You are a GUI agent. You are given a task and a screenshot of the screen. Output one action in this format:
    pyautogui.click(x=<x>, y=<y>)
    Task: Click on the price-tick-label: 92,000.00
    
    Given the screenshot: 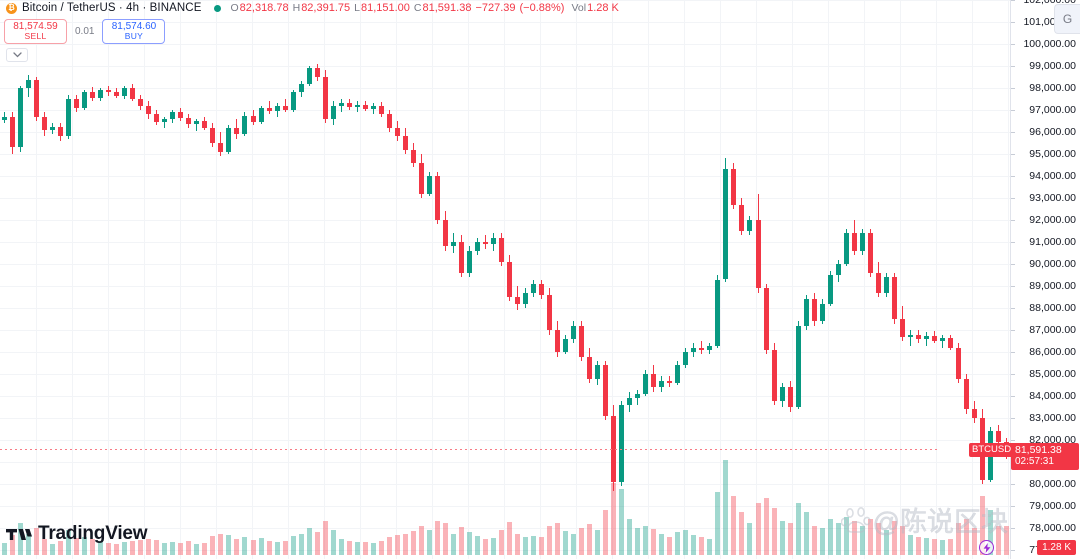 What is the action you would take?
    pyautogui.click(x=1052, y=220)
    